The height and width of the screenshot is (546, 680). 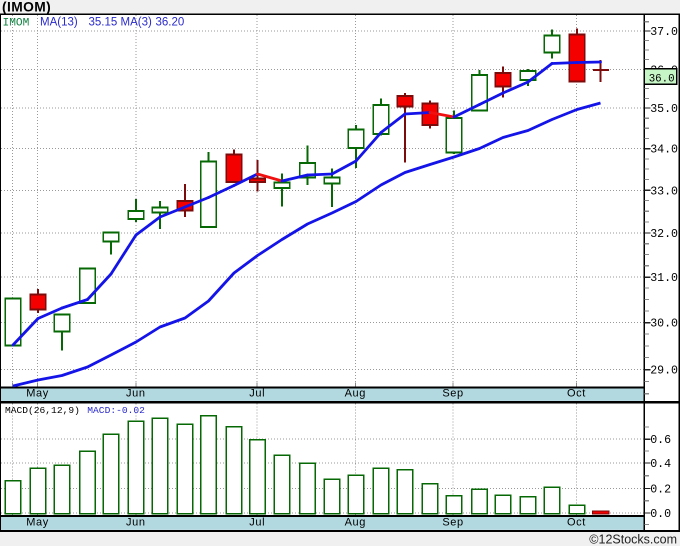 What do you see at coordinates (660, 440) in the screenshot?
I see `svg-text: 0.6` at bounding box center [660, 440].